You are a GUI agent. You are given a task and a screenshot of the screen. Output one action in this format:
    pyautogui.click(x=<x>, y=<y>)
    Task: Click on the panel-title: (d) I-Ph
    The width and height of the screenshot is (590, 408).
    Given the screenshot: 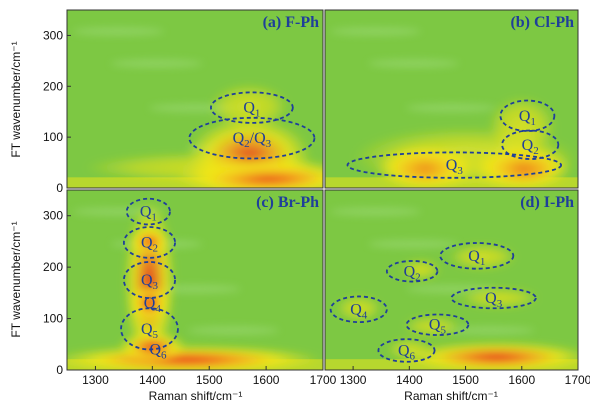 What is the action you would take?
    pyautogui.click(x=547, y=202)
    